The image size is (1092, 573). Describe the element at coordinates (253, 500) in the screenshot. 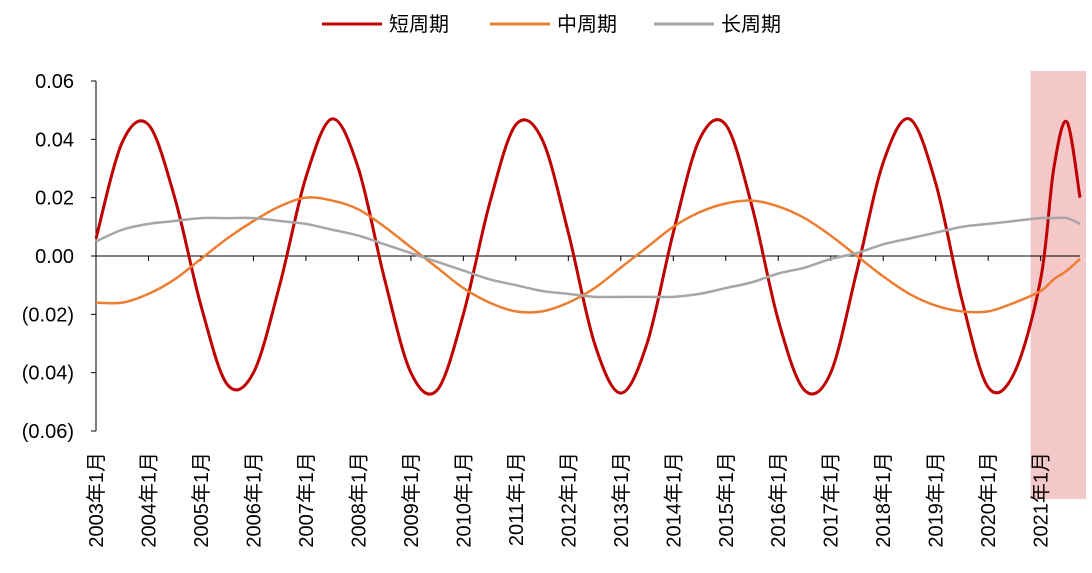

I see `x-tick-label: 2006年1月` at that location.